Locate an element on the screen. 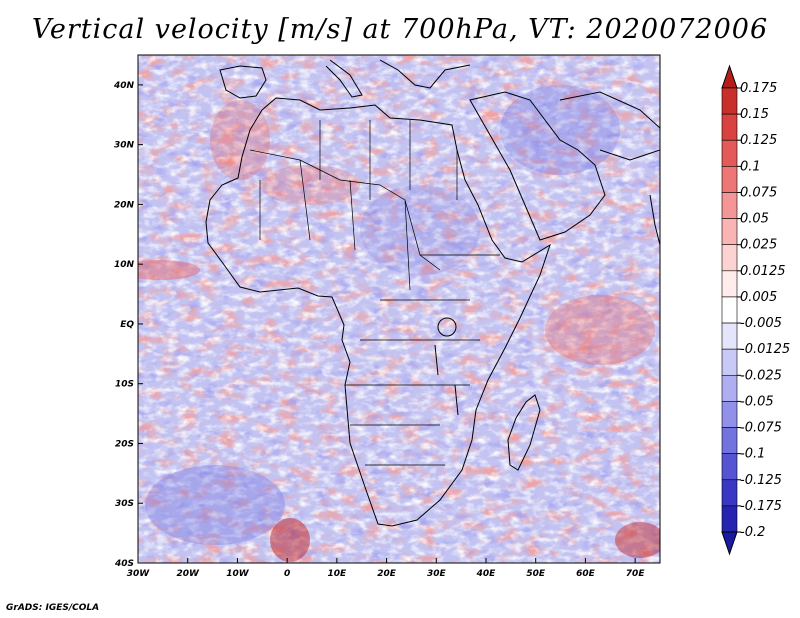 This screenshot has width=800, height=618. lon-tick-label: 20E is located at coordinates (387, 574).